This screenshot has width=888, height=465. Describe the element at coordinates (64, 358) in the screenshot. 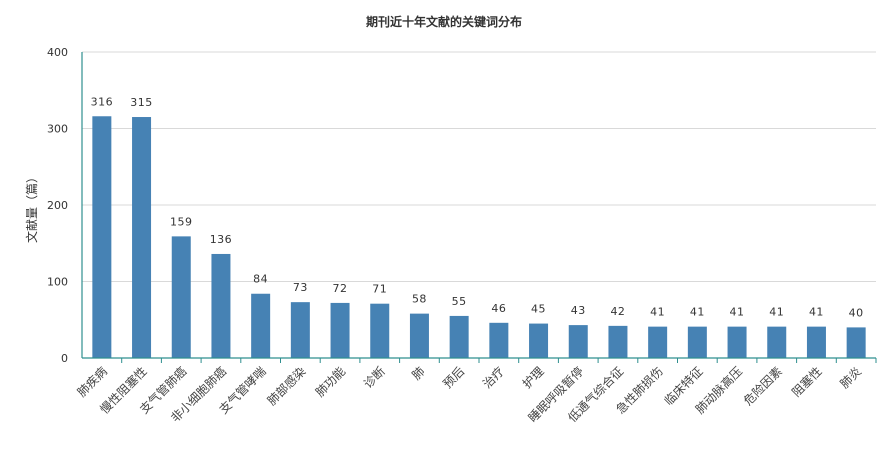

I see `y-tick-label: 0` at that location.